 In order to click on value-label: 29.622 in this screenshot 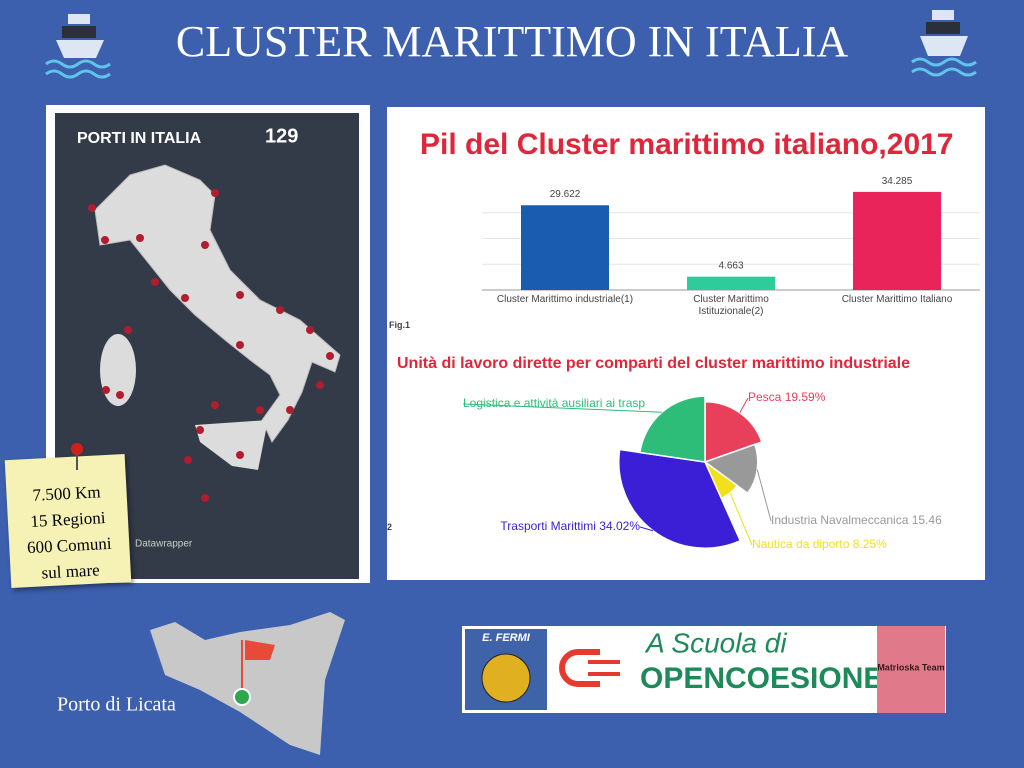, I will do `click(565, 194)`.